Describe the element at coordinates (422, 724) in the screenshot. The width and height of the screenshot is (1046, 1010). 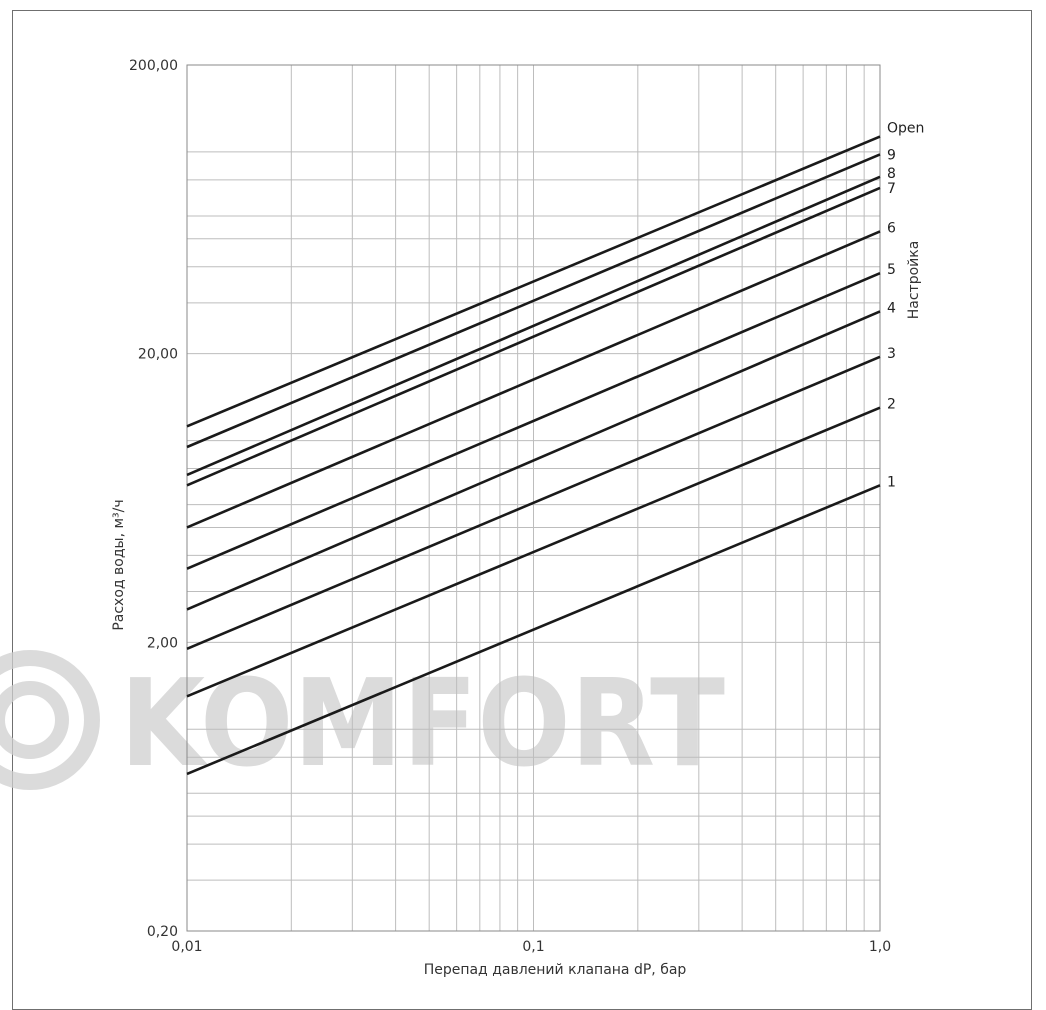
I see `watermark-text: KOMFORT` at that location.